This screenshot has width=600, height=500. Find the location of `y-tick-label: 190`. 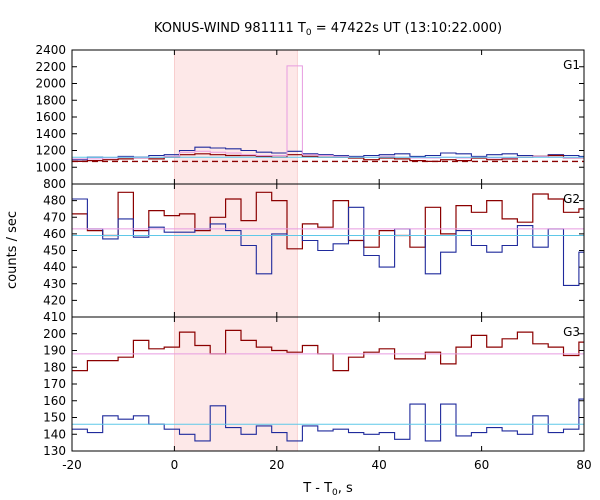

y-tick-label: 190 is located at coordinates (54, 351).